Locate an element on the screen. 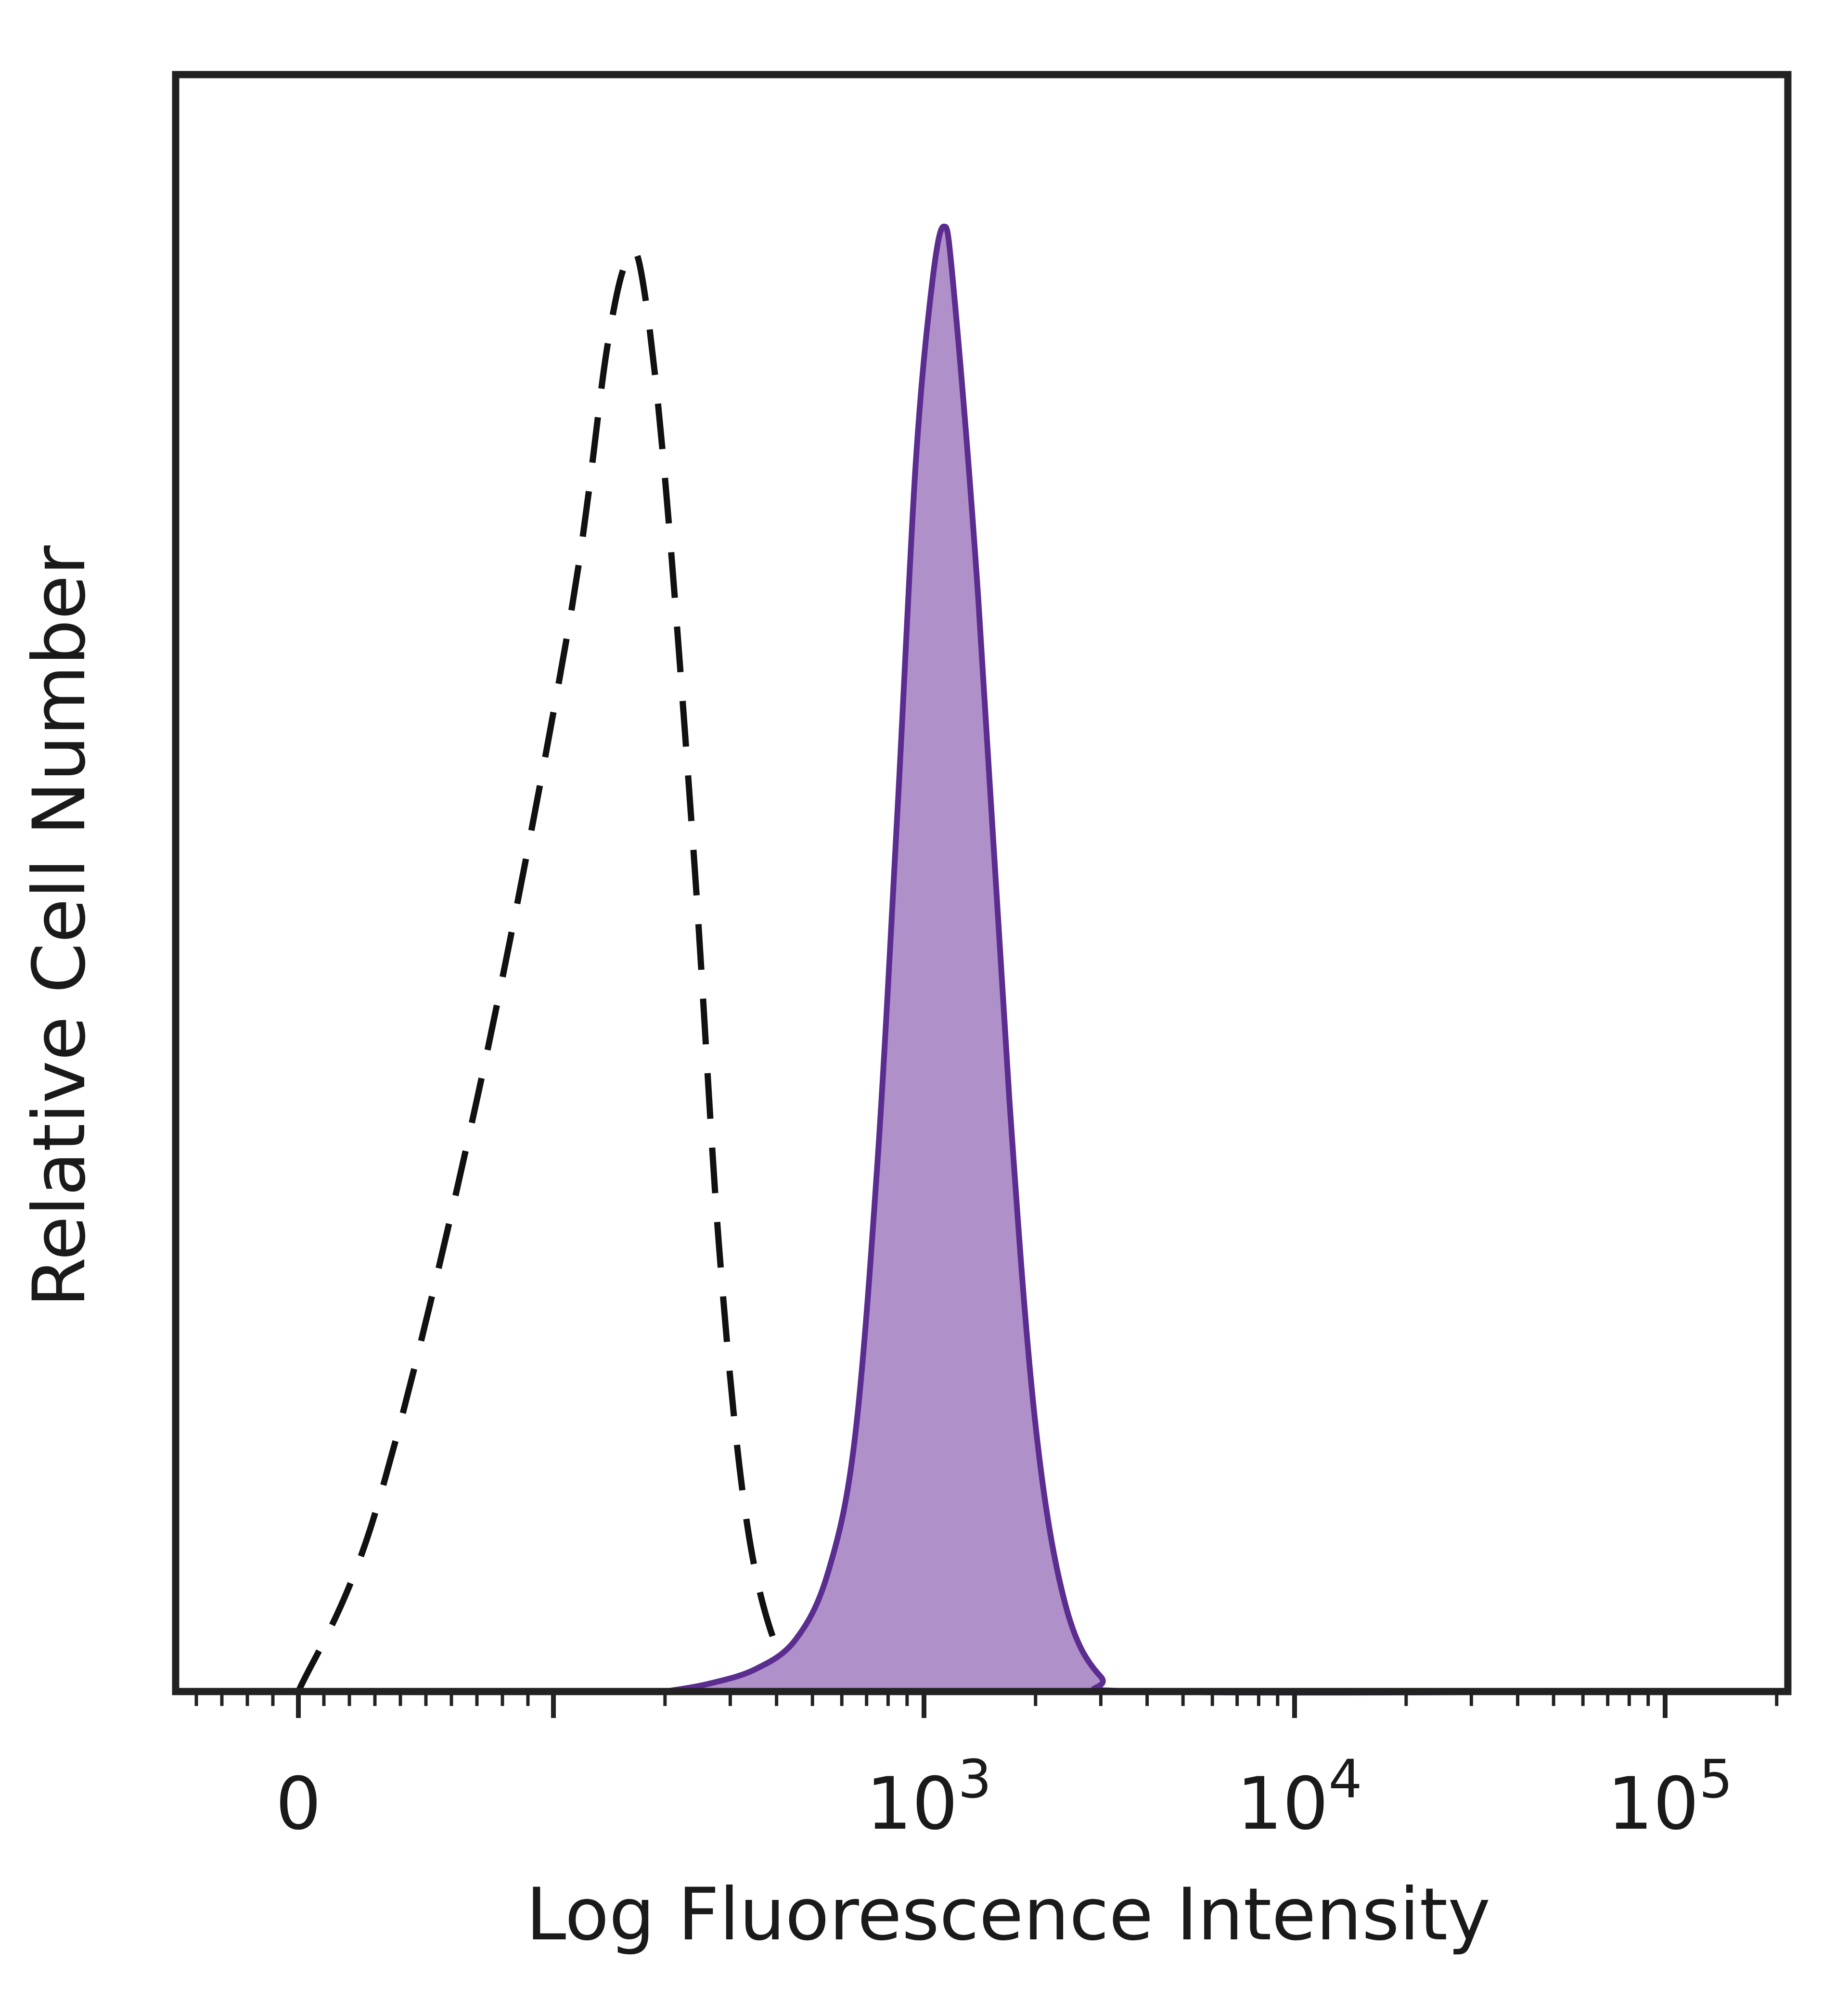  x-axis-label: Log Fluorescence Intensity is located at coordinates (1008, 1915).